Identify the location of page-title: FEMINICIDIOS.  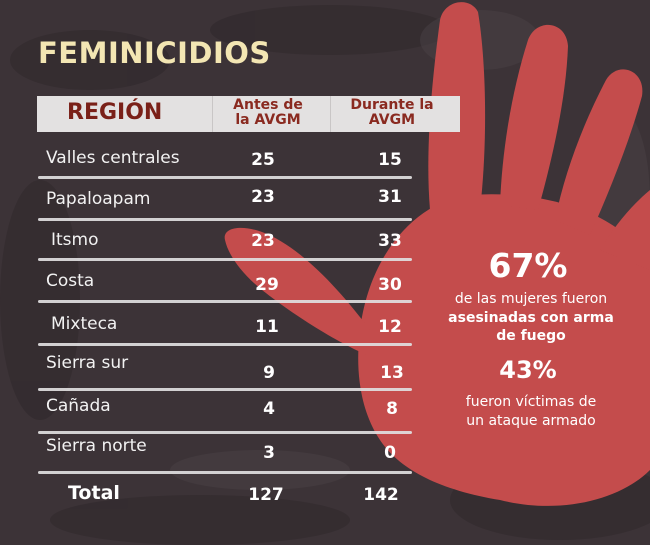
(154, 53).